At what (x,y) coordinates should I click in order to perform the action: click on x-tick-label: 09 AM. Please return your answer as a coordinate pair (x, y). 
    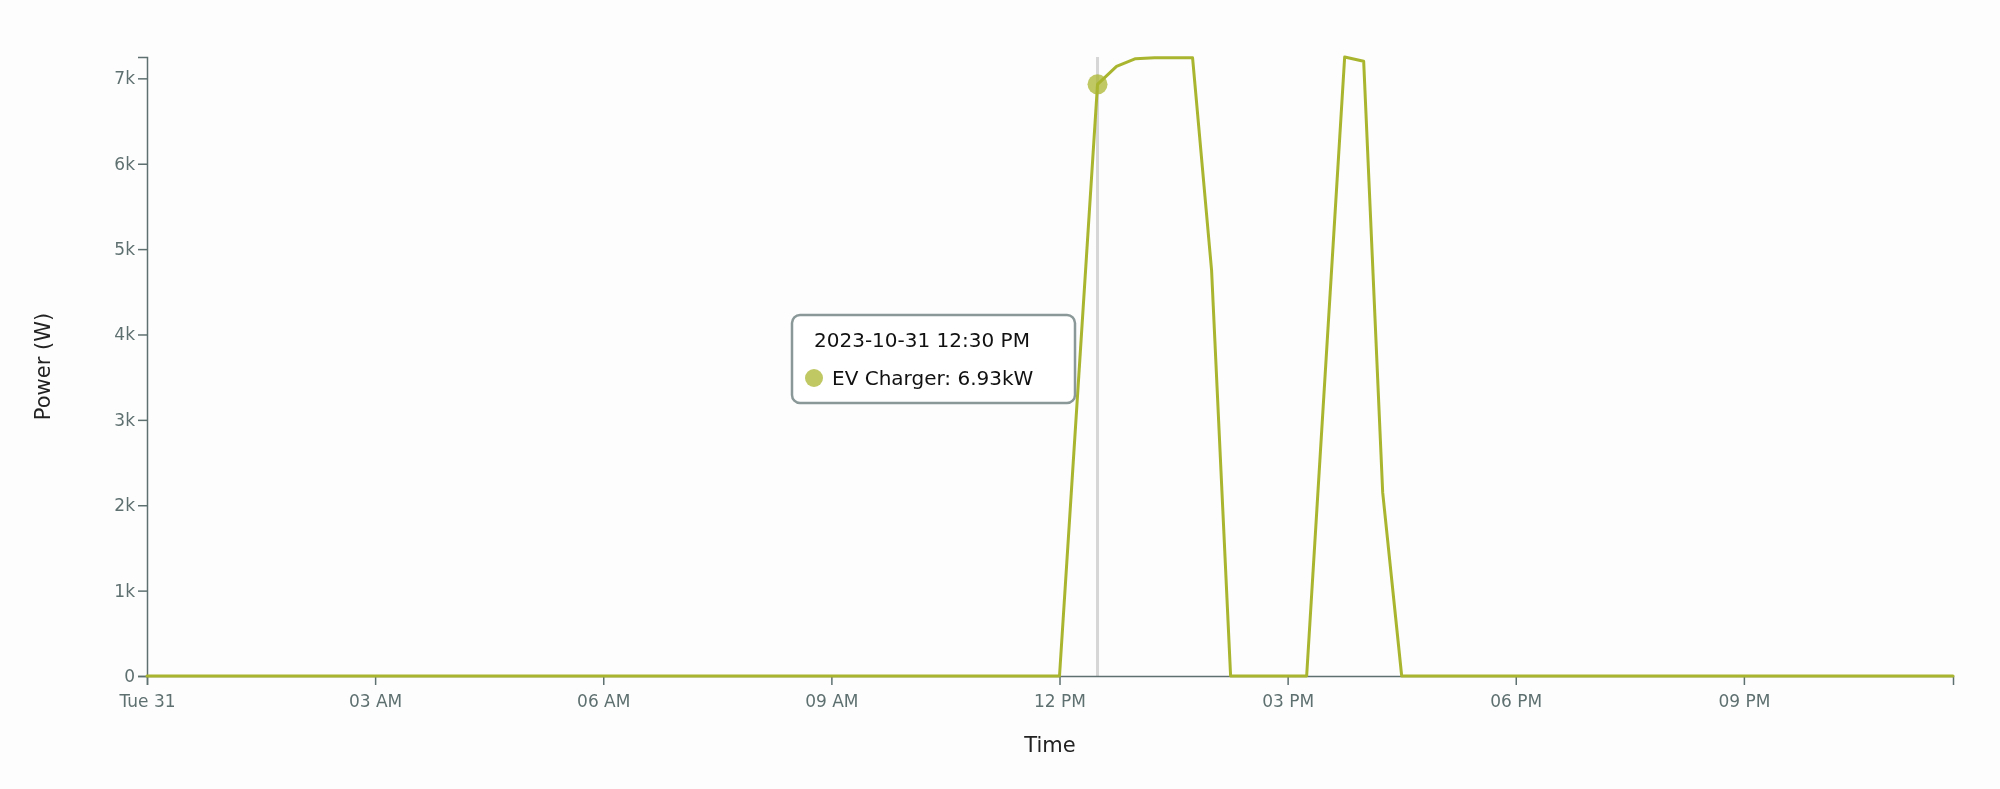
    Looking at the image, I should click on (832, 700).